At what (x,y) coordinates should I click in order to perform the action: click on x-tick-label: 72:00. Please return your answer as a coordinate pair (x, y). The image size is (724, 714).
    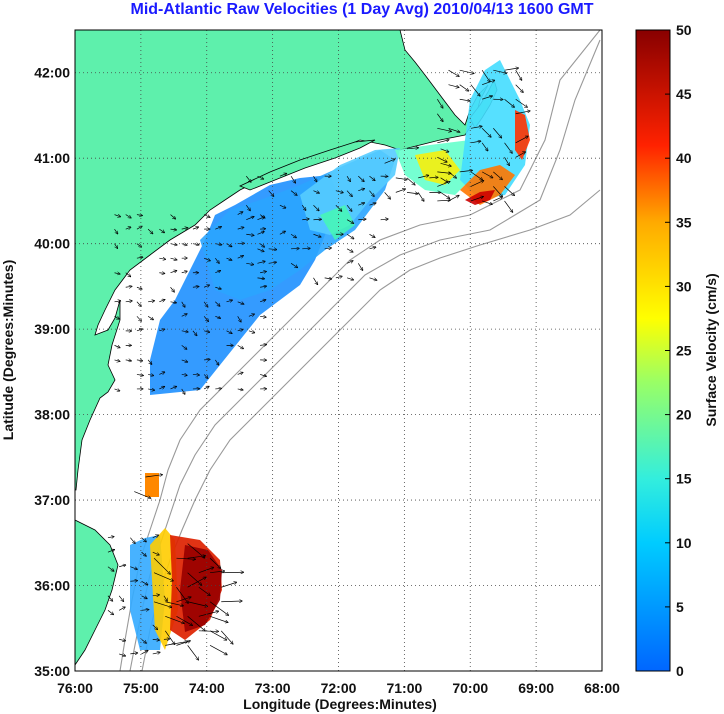
    Looking at the image, I should click on (339, 688).